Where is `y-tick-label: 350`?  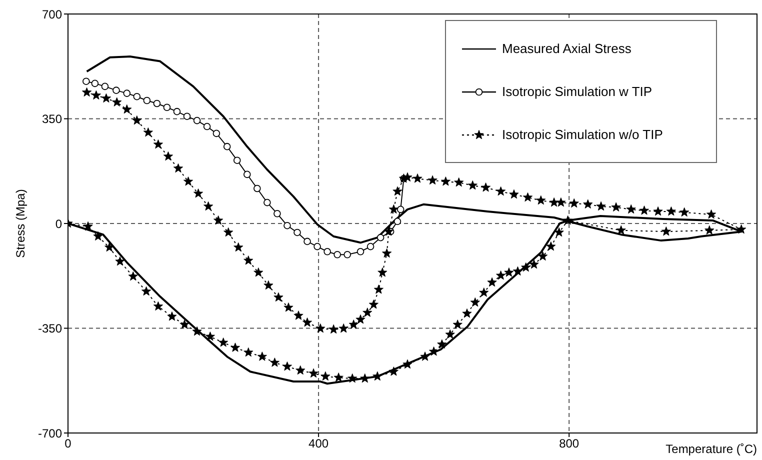
y-tick-label: 350 is located at coordinates (52, 119).